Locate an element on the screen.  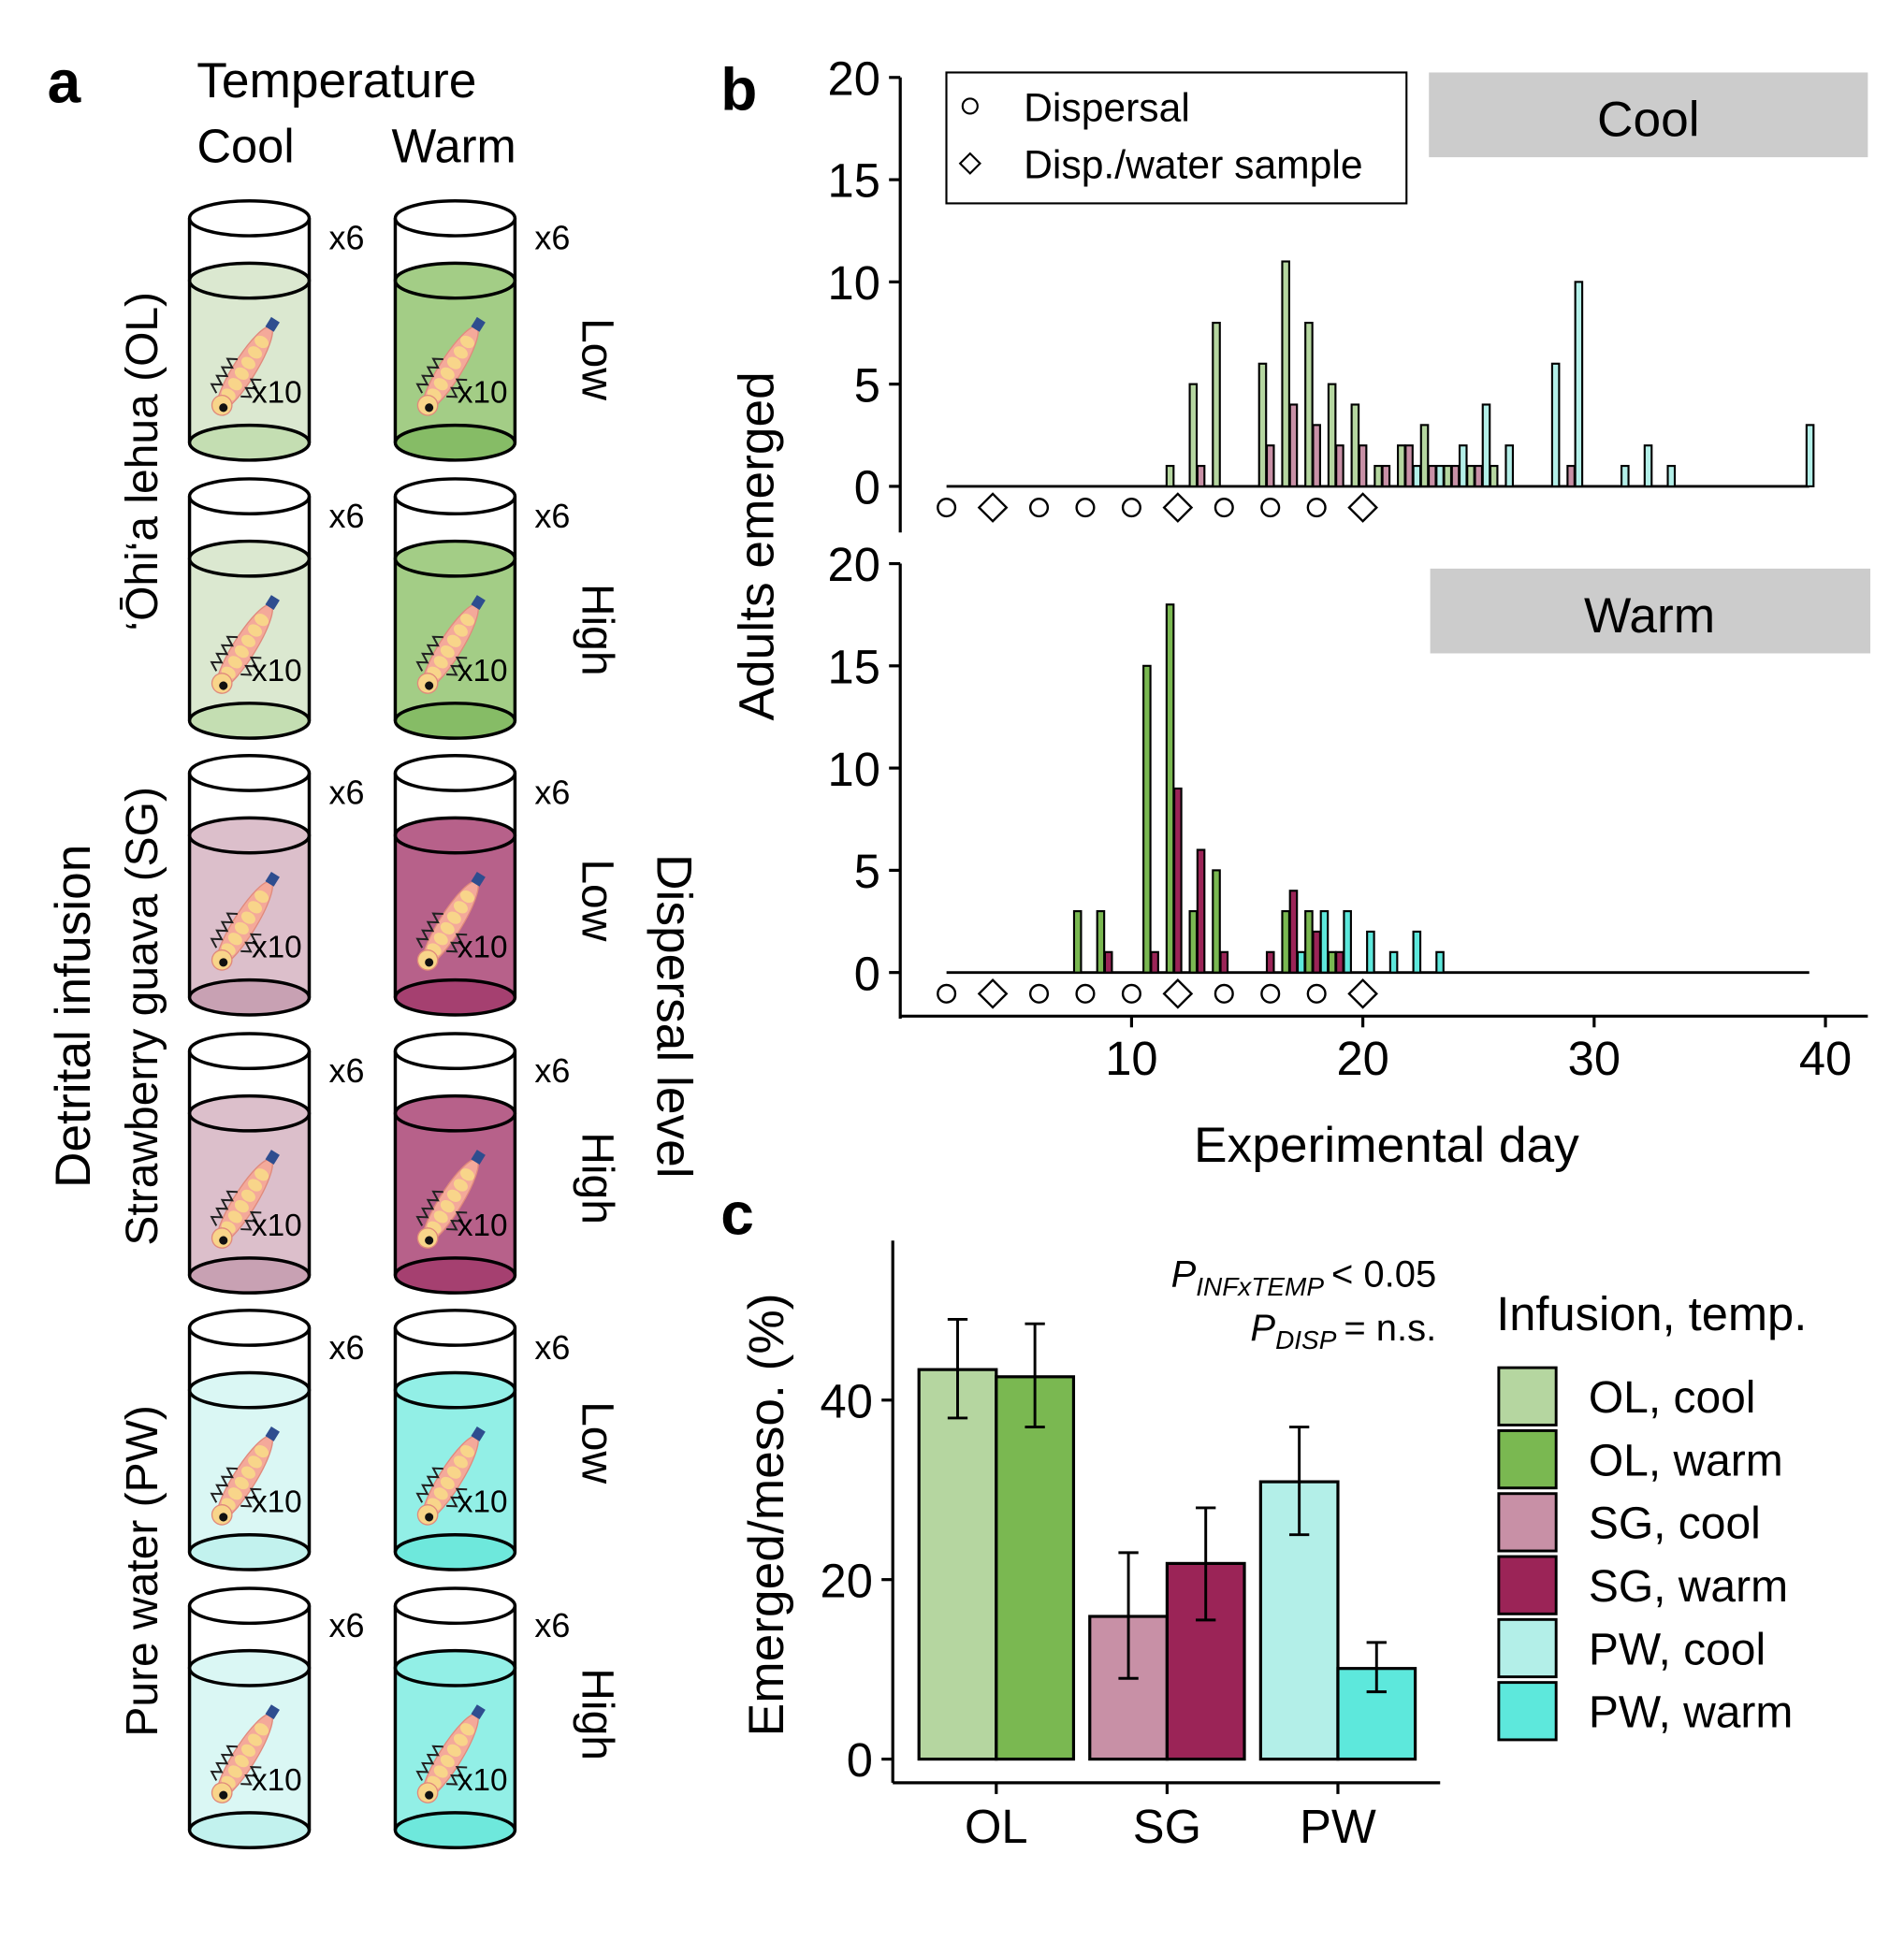
strip-cool is located at coordinates (1648, 115).